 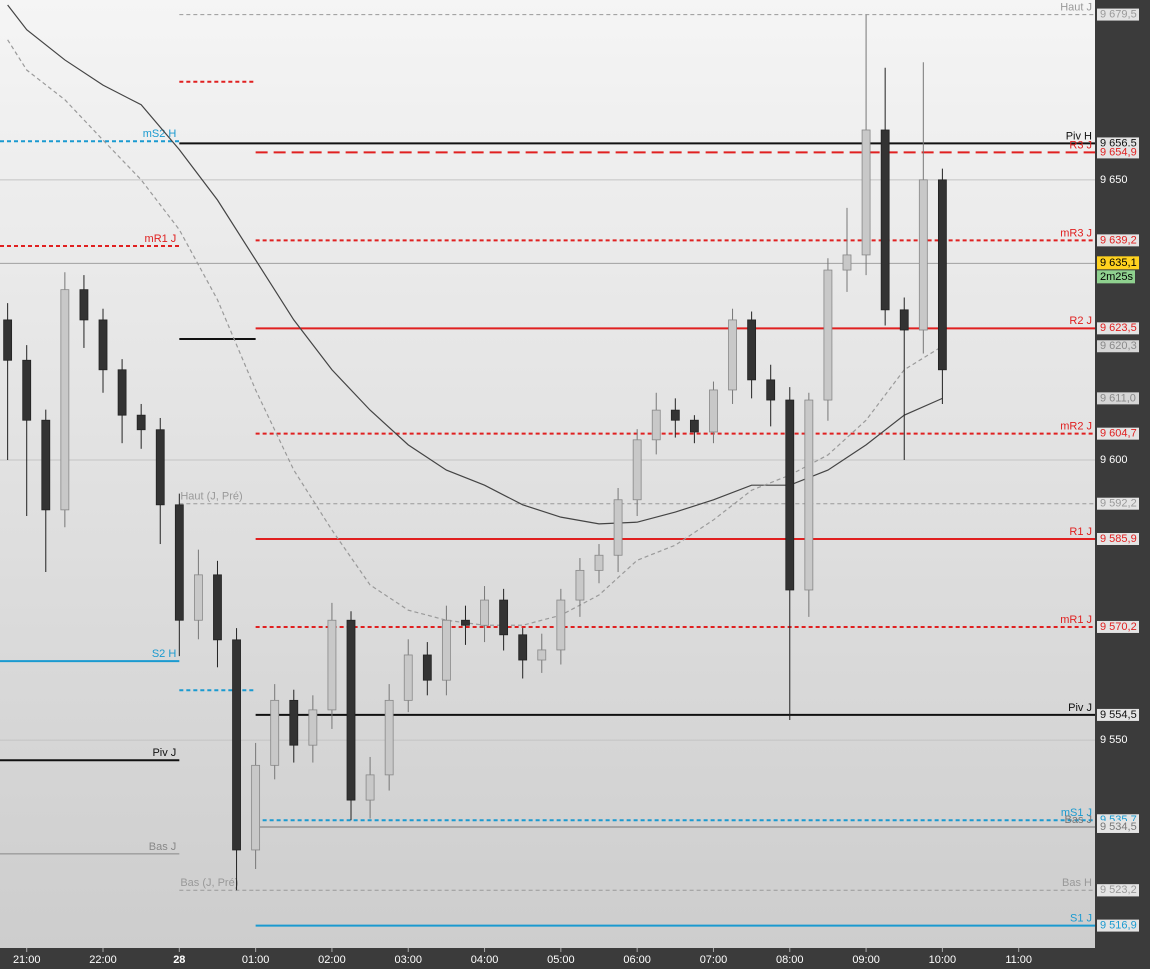 What do you see at coordinates (1114, 740) in the screenshot?
I see `y-tick-label: 9 550` at bounding box center [1114, 740].